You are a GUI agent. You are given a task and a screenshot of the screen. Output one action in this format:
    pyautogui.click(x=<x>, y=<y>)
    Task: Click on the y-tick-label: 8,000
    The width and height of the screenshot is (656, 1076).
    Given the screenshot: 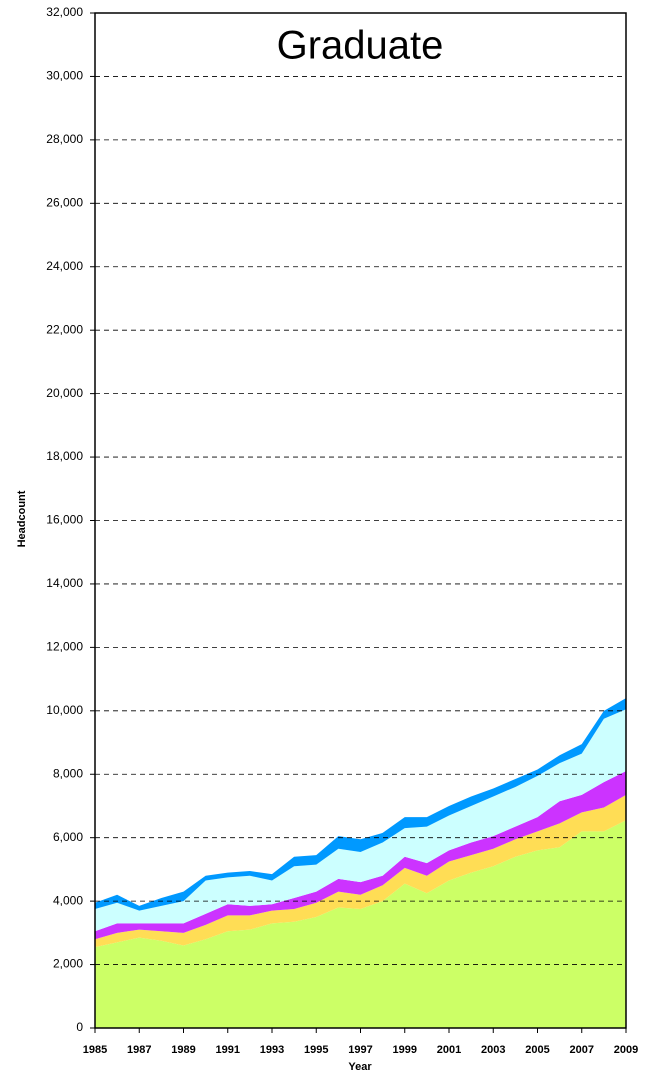 What is the action you would take?
    pyautogui.click(x=68, y=773)
    